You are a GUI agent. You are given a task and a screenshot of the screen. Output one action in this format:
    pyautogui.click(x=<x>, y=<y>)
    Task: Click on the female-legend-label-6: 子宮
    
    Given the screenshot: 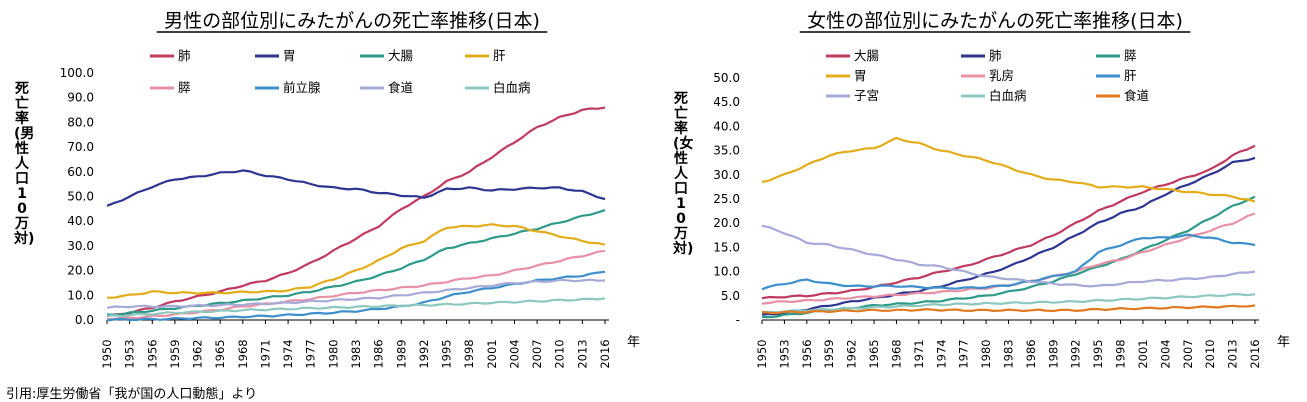 What is the action you would take?
    pyautogui.click(x=866, y=95)
    